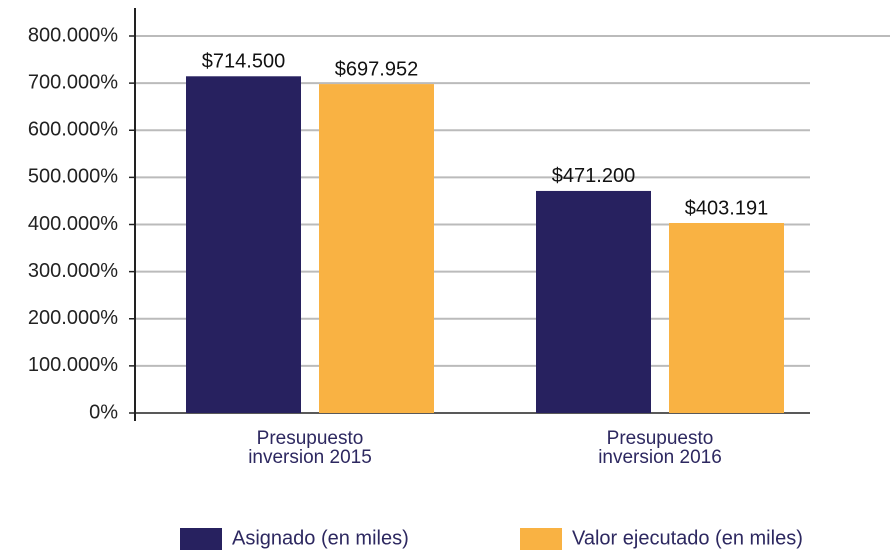  Describe the element at coordinates (73, 82) in the screenshot. I see `y-tick-label: 700.000%` at that location.